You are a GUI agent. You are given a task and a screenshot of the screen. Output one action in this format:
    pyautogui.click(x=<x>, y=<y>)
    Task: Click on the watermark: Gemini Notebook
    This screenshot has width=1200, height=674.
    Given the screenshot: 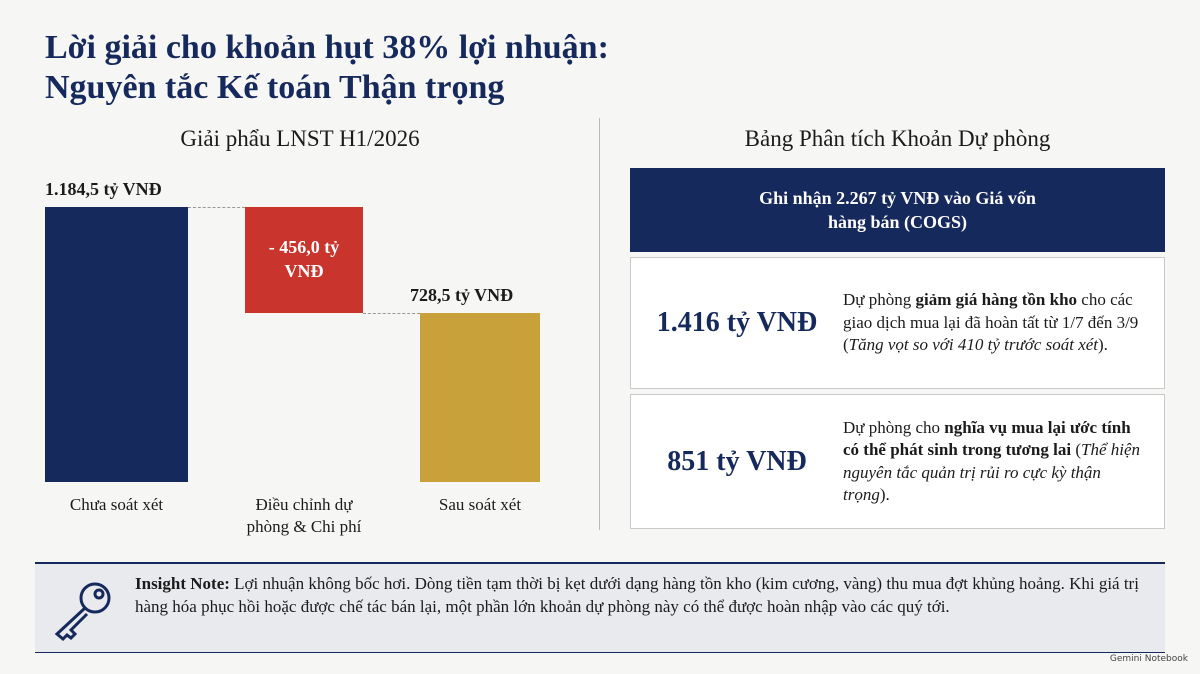 What is the action you would take?
    pyautogui.click(x=1148, y=659)
    